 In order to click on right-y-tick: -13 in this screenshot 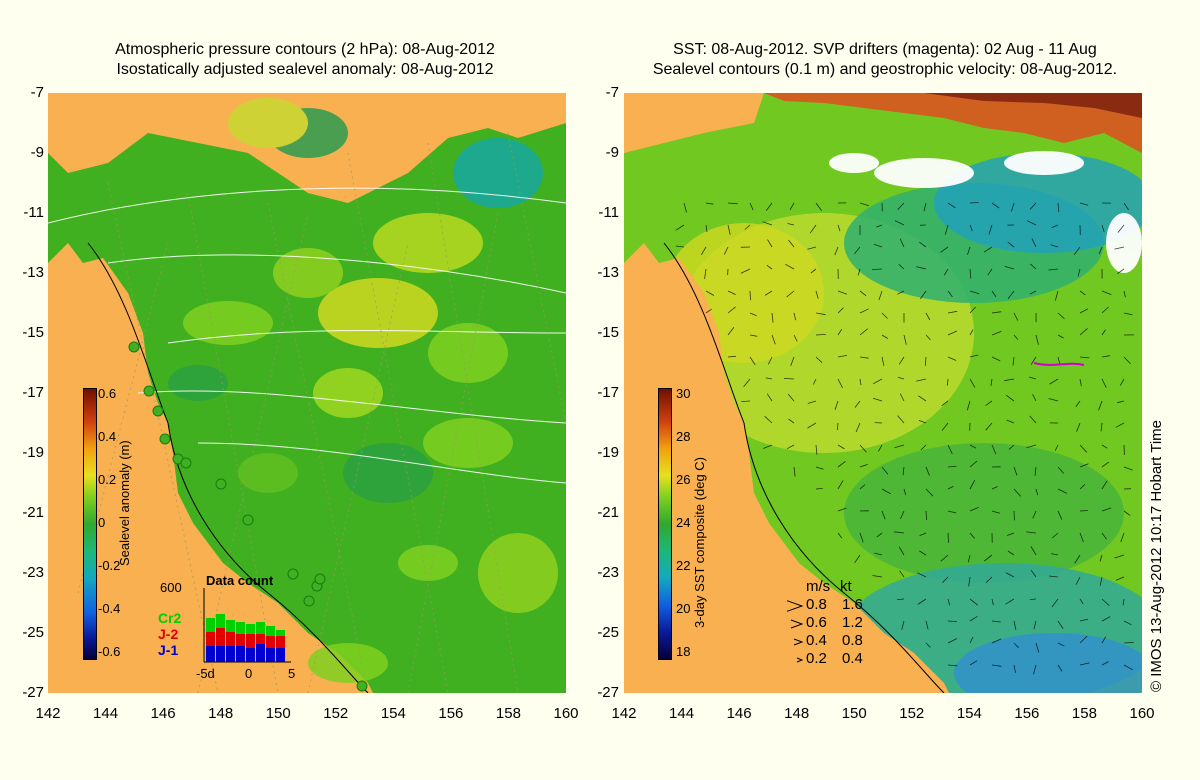, I will do `click(608, 272)`.